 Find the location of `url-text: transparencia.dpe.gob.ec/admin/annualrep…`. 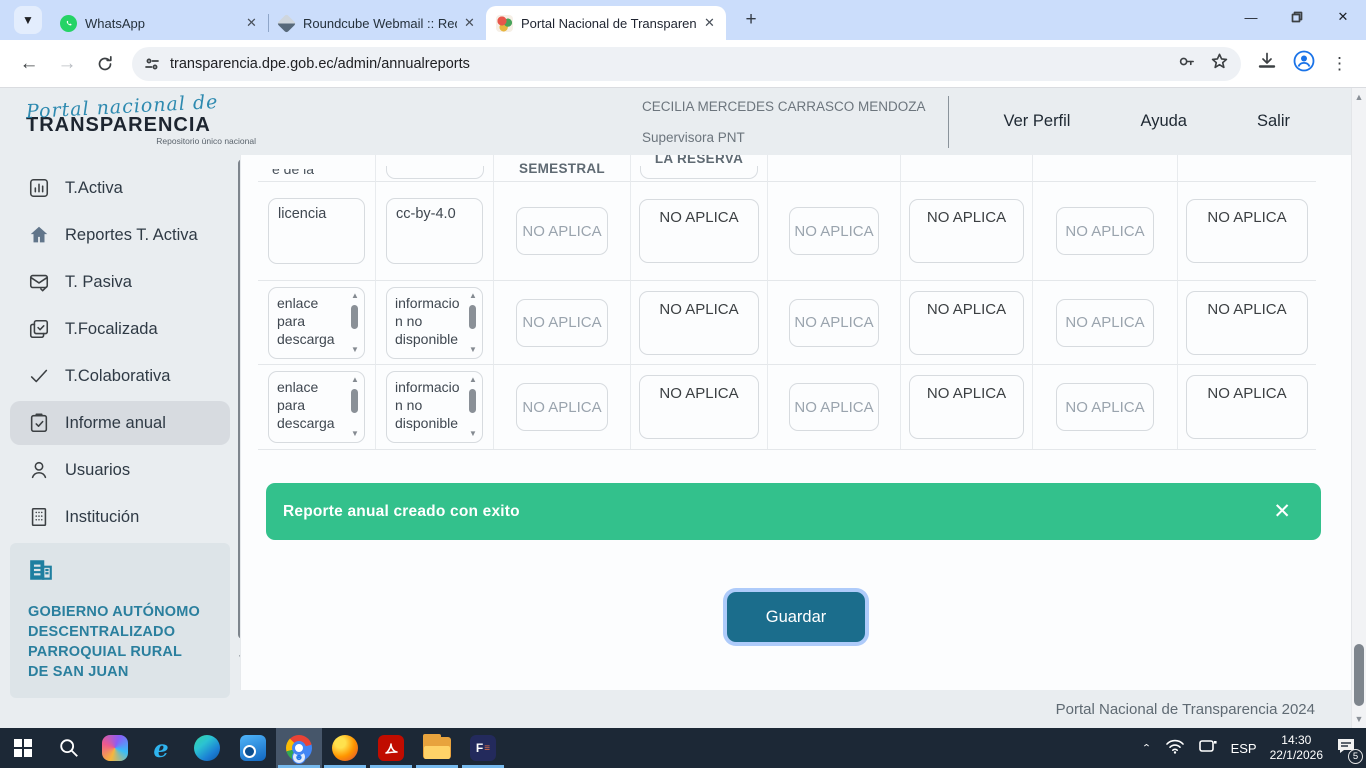

url-text: transparencia.dpe.gob.ec/admin/annualrep… is located at coordinates (320, 63).